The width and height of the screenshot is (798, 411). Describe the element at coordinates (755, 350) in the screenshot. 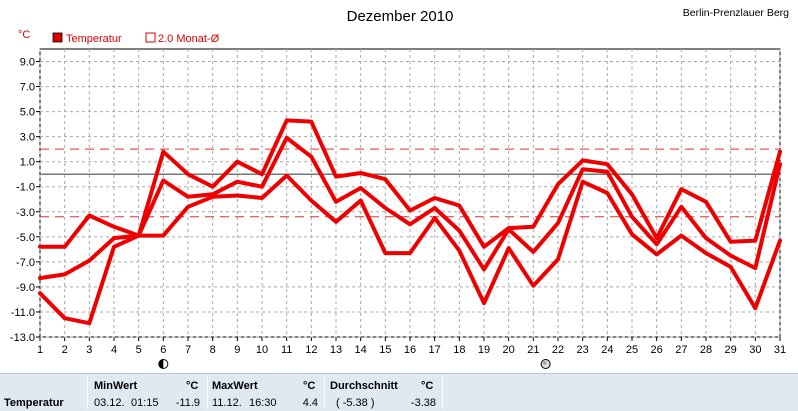

I see `x-tick-label: 30` at that location.